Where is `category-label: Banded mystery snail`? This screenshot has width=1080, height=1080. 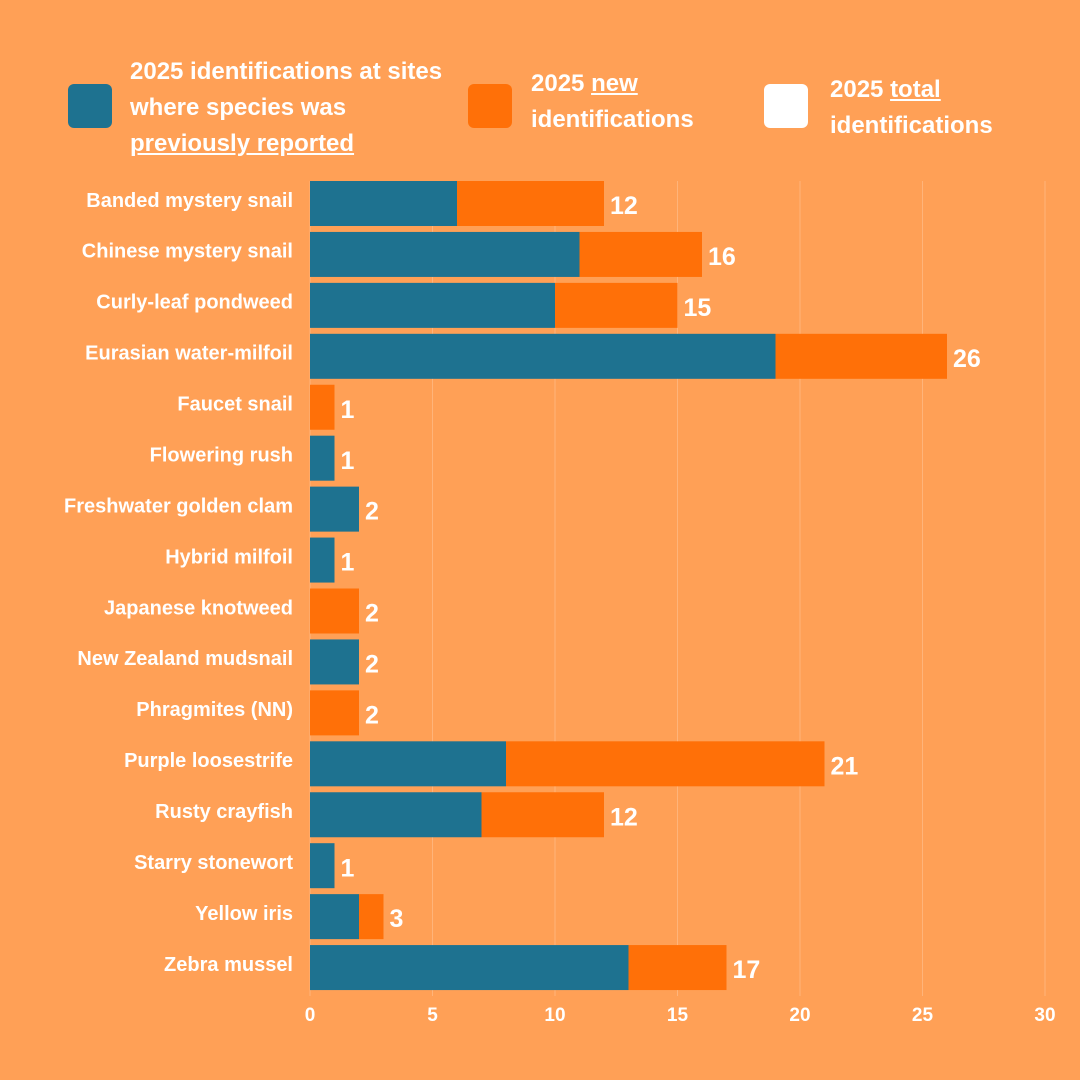
category-label: Banded mystery snail is located at coordinates (189, 201).